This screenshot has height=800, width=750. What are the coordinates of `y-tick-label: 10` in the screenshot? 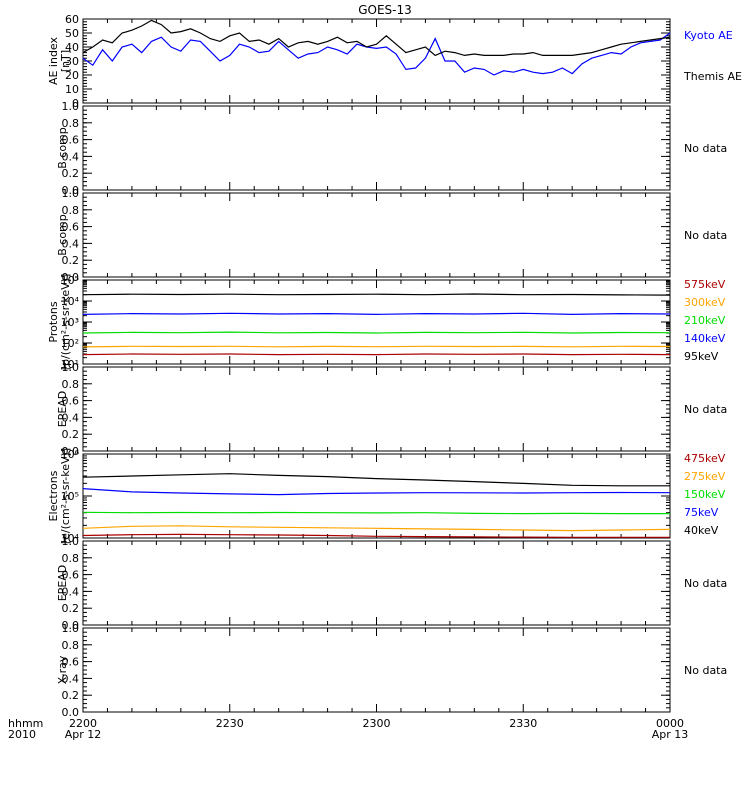 It's located at (72, 89).